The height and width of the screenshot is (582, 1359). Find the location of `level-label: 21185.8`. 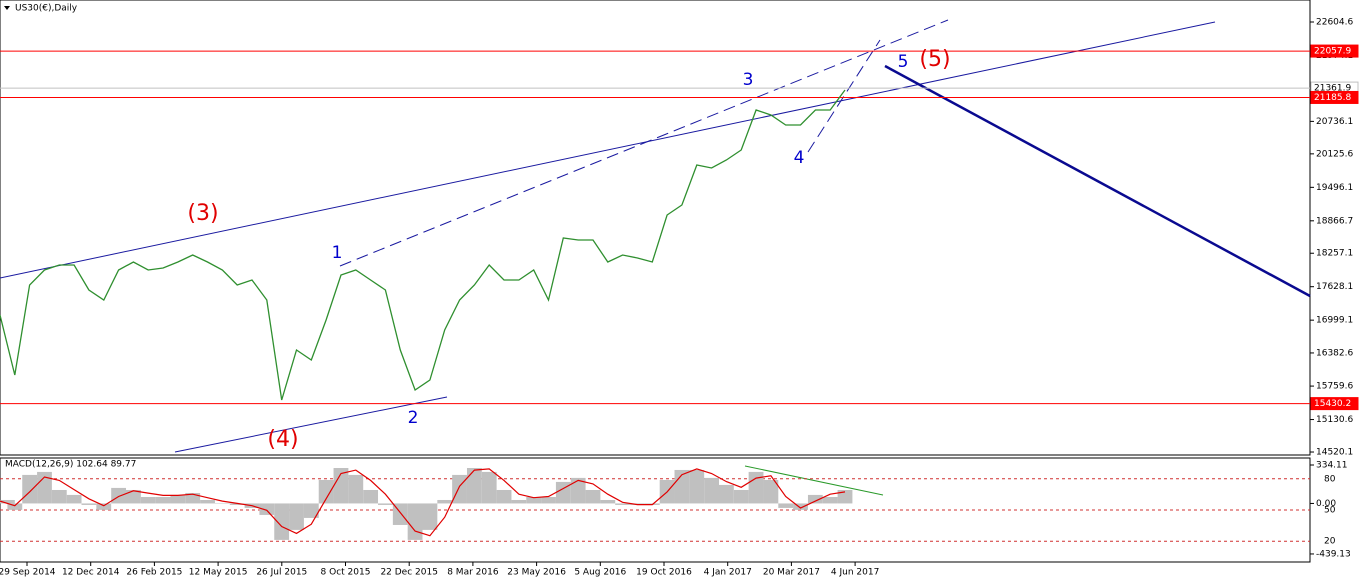

level-label: 21185.8 is located at coordinates (1332, 98).